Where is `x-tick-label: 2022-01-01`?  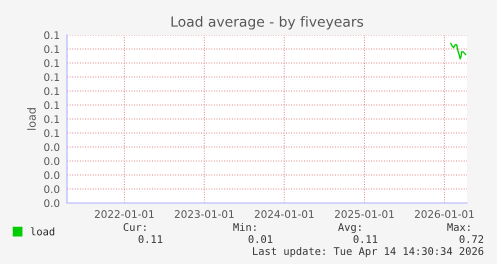
x-tick-label: 2022-01-01 is located at coordinates (124, 214).